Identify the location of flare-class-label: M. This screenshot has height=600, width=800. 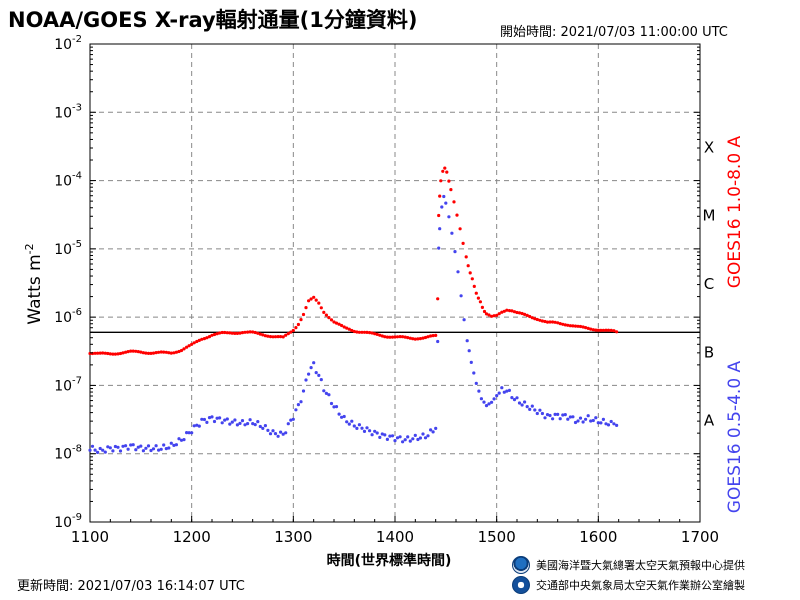
(709, 216).